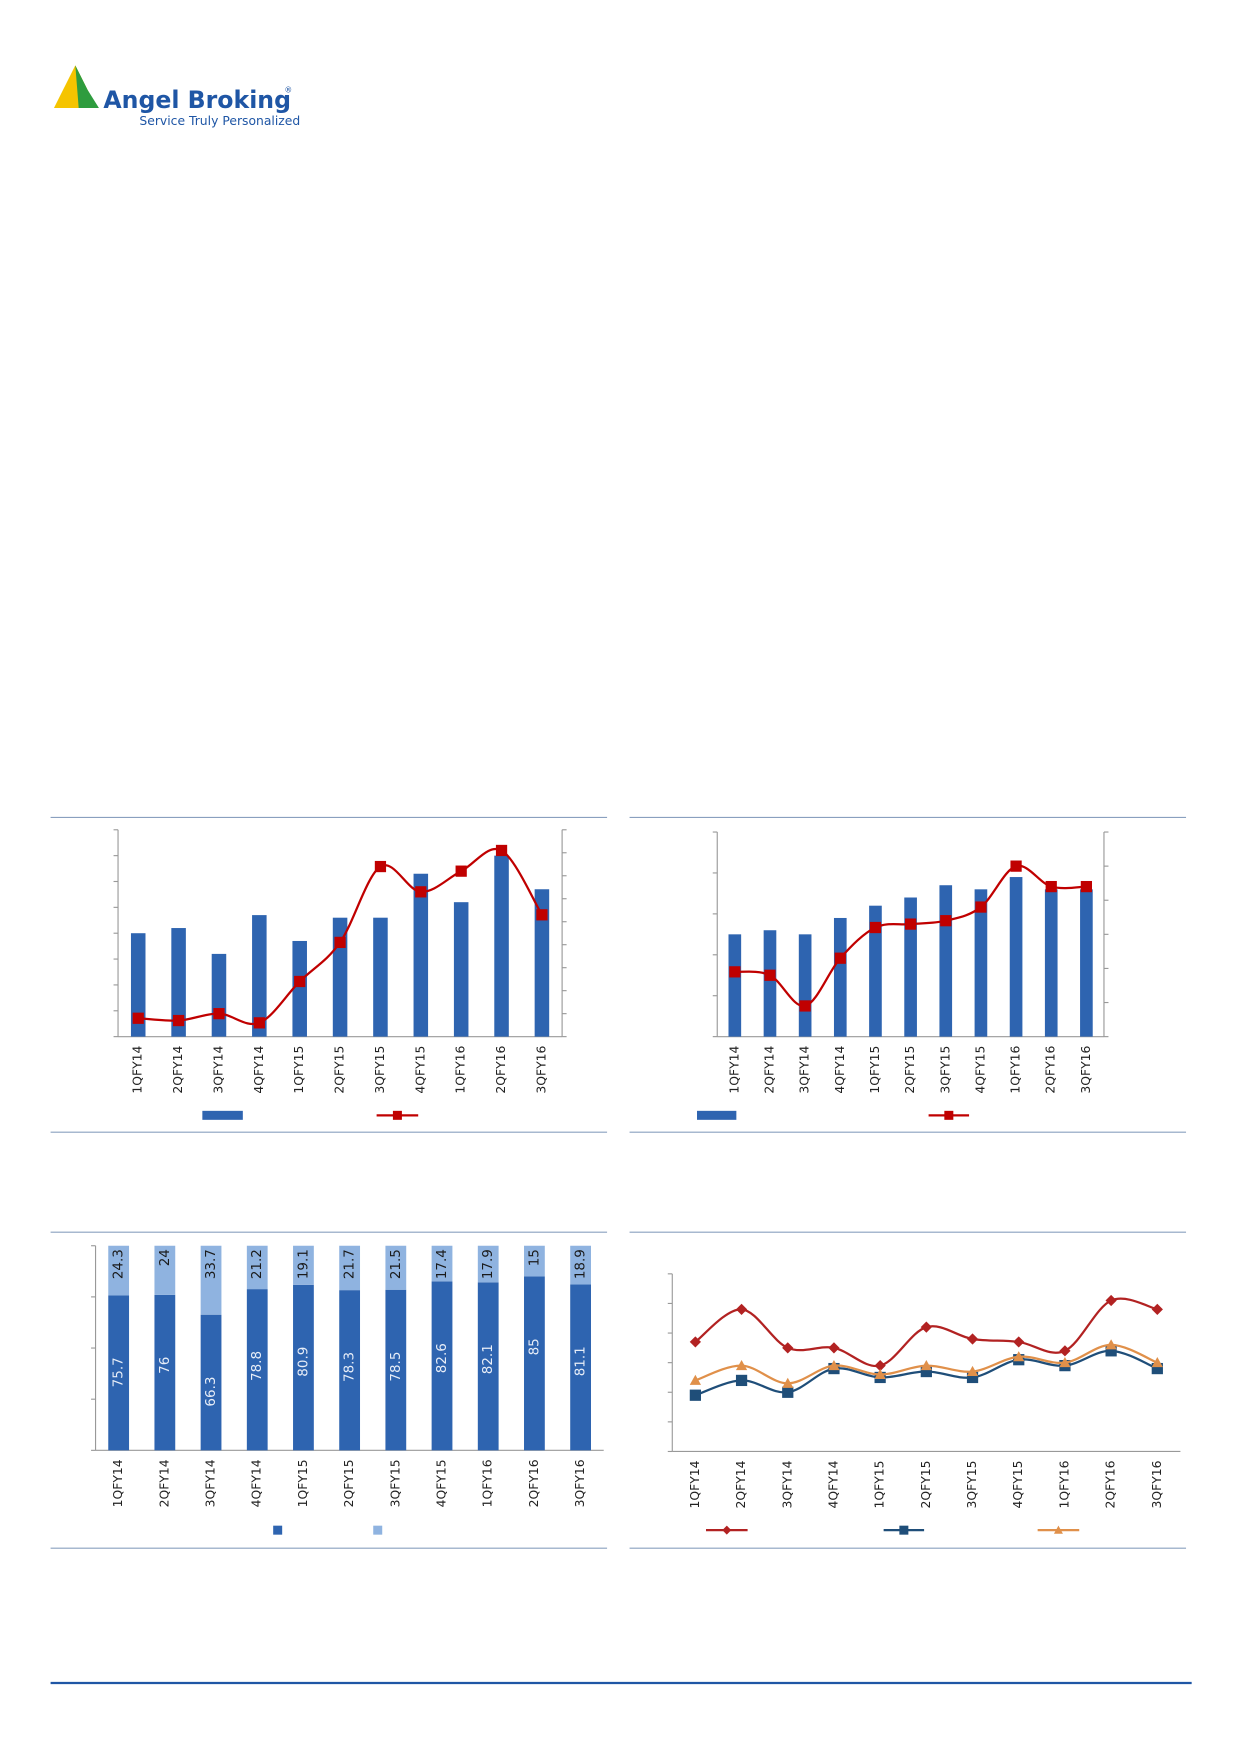 This screenshot has width=1240, height=1754. Describe the element at coordinates (288, 89) in the screenshot. I see `logo-mark: ®` at that location.